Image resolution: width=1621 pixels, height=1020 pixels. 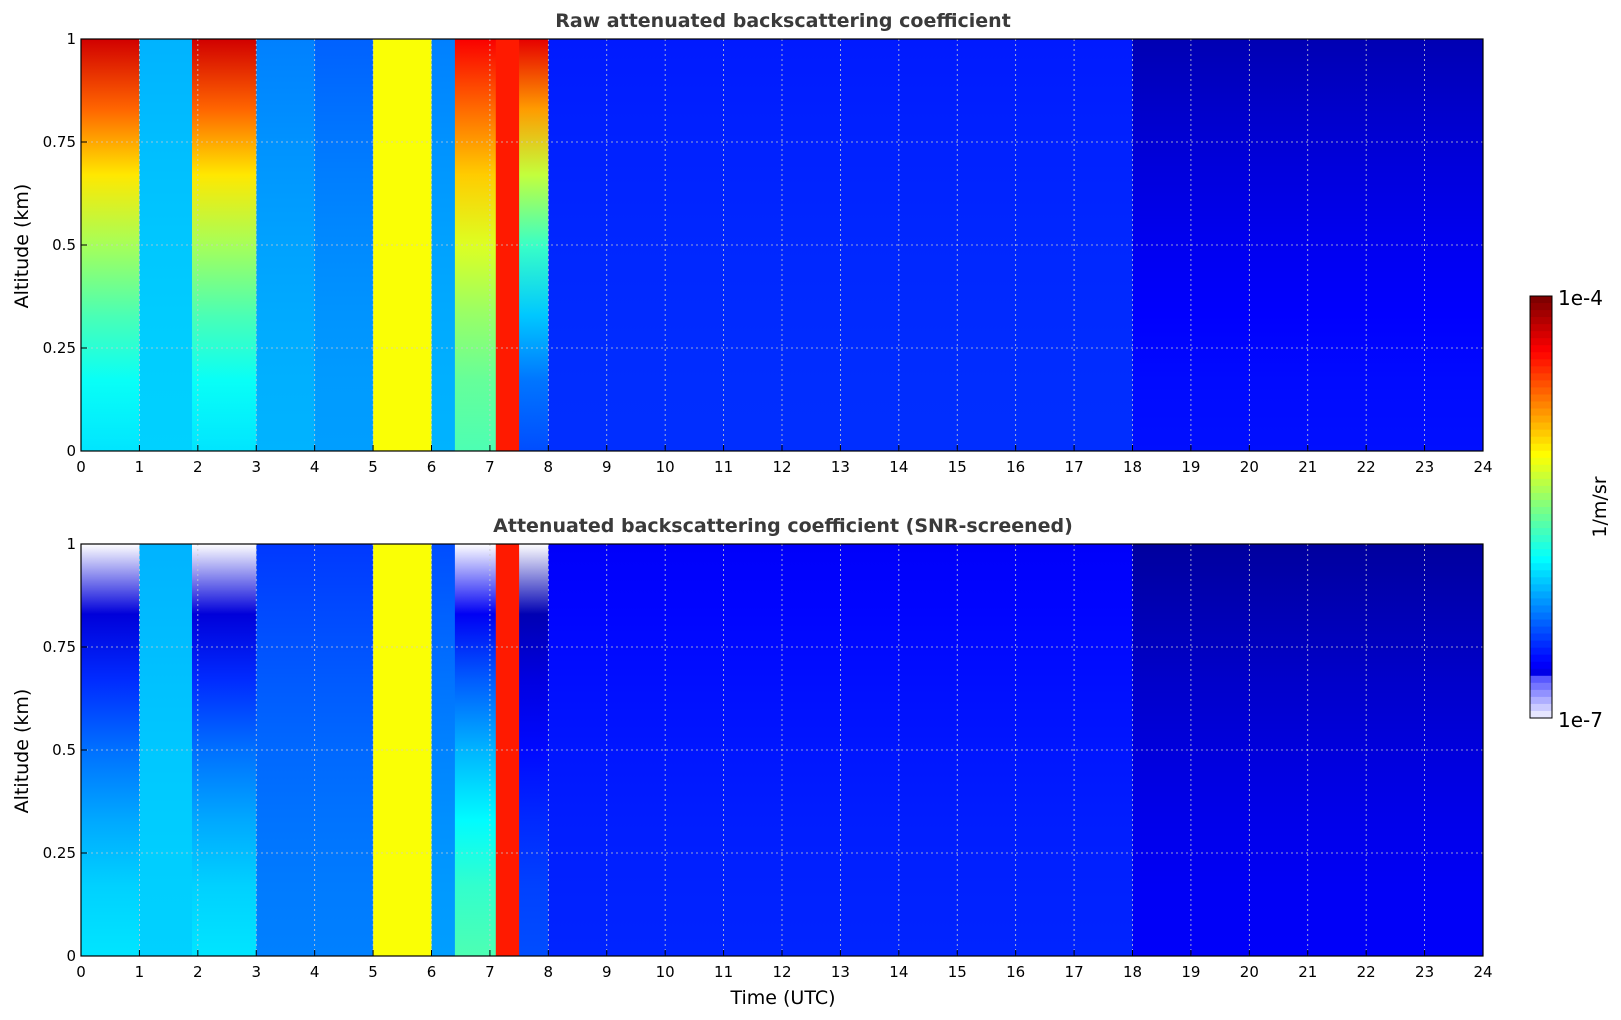 I want to click on snr-x-ticks: 0 1 2 3 4 5 6 7 8 9 10 11 12 13 14 15 16 17 18 19 20 21 22 23 24, so click(x=784, y=965).